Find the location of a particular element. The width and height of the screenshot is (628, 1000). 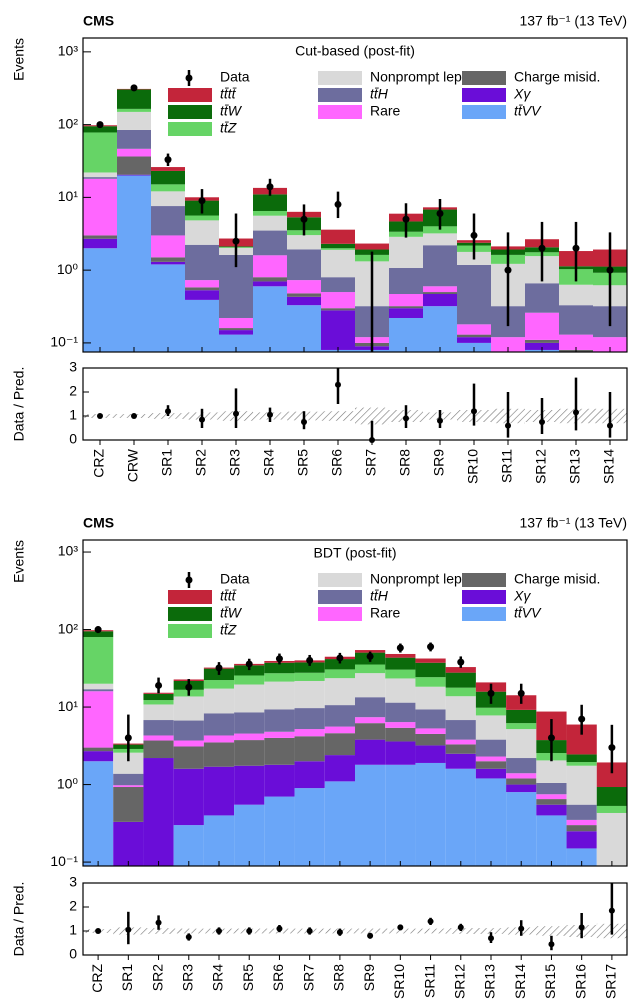

lumi-label: 137 fb⁻¹ (13 TeV) is located at coordinates (573, 21).